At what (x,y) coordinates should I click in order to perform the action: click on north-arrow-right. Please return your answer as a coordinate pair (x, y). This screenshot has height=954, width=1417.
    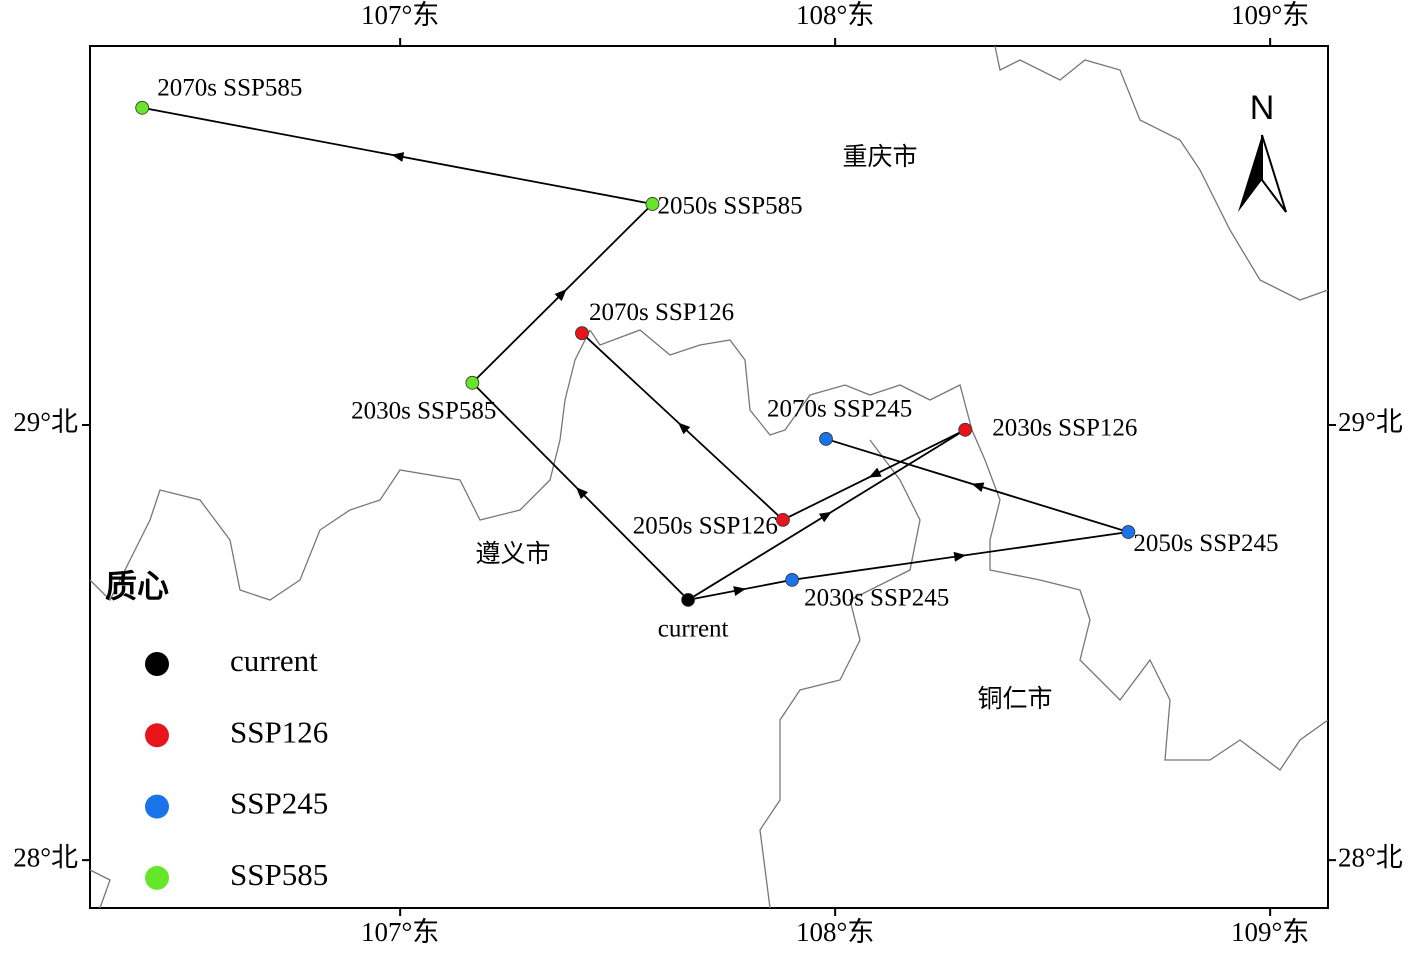
    Looking at the image, I should click on (1274, 173).